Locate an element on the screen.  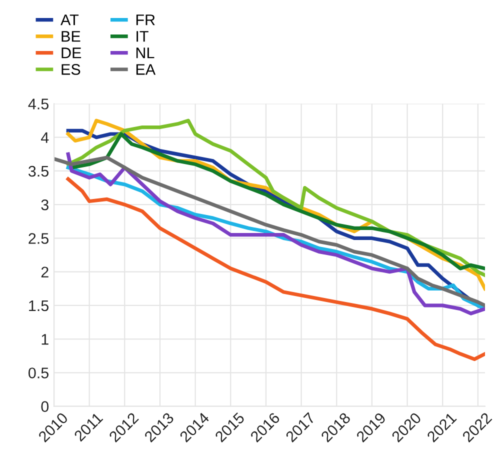
y-tick-label: 4 is located at coordinates (44, 137).